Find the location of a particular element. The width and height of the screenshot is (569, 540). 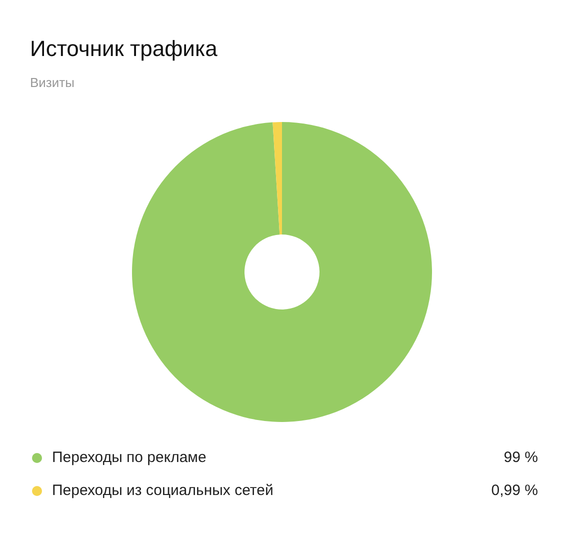

chart-subtitle: Визиты is located at coordinates (52, 82).